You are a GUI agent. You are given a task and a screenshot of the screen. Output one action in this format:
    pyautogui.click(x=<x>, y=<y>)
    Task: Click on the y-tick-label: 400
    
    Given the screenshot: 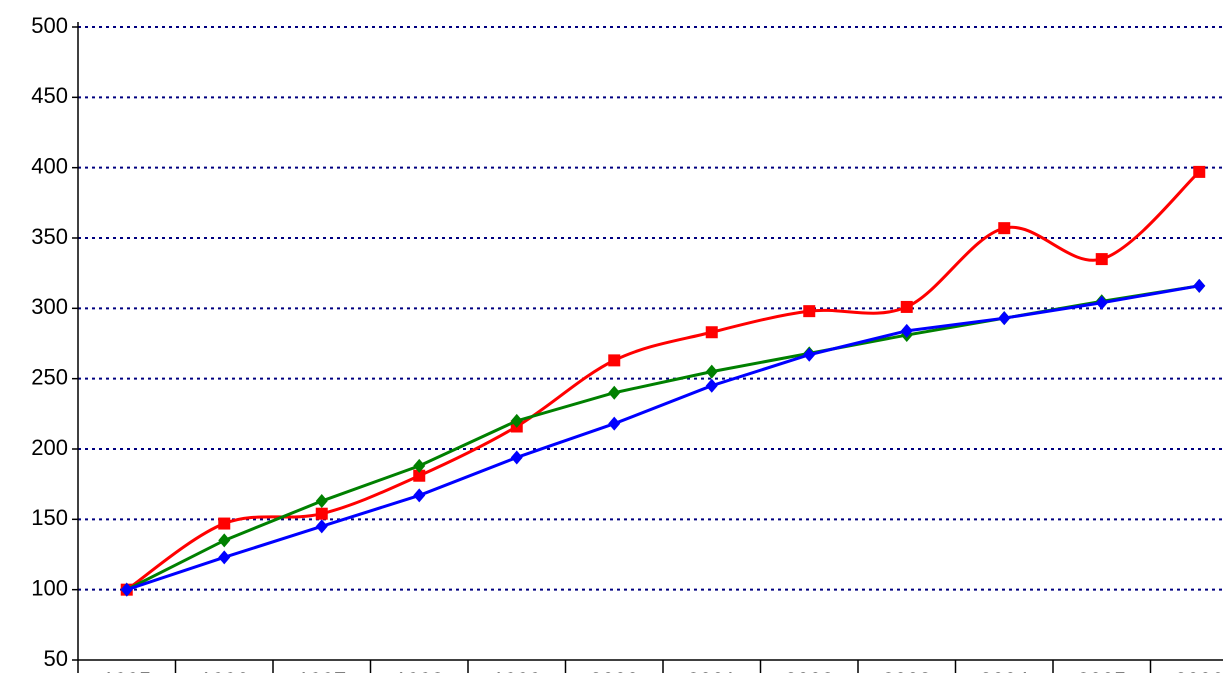 What is the action you would take?
    pyautogui.click(x=49, y=165)
    